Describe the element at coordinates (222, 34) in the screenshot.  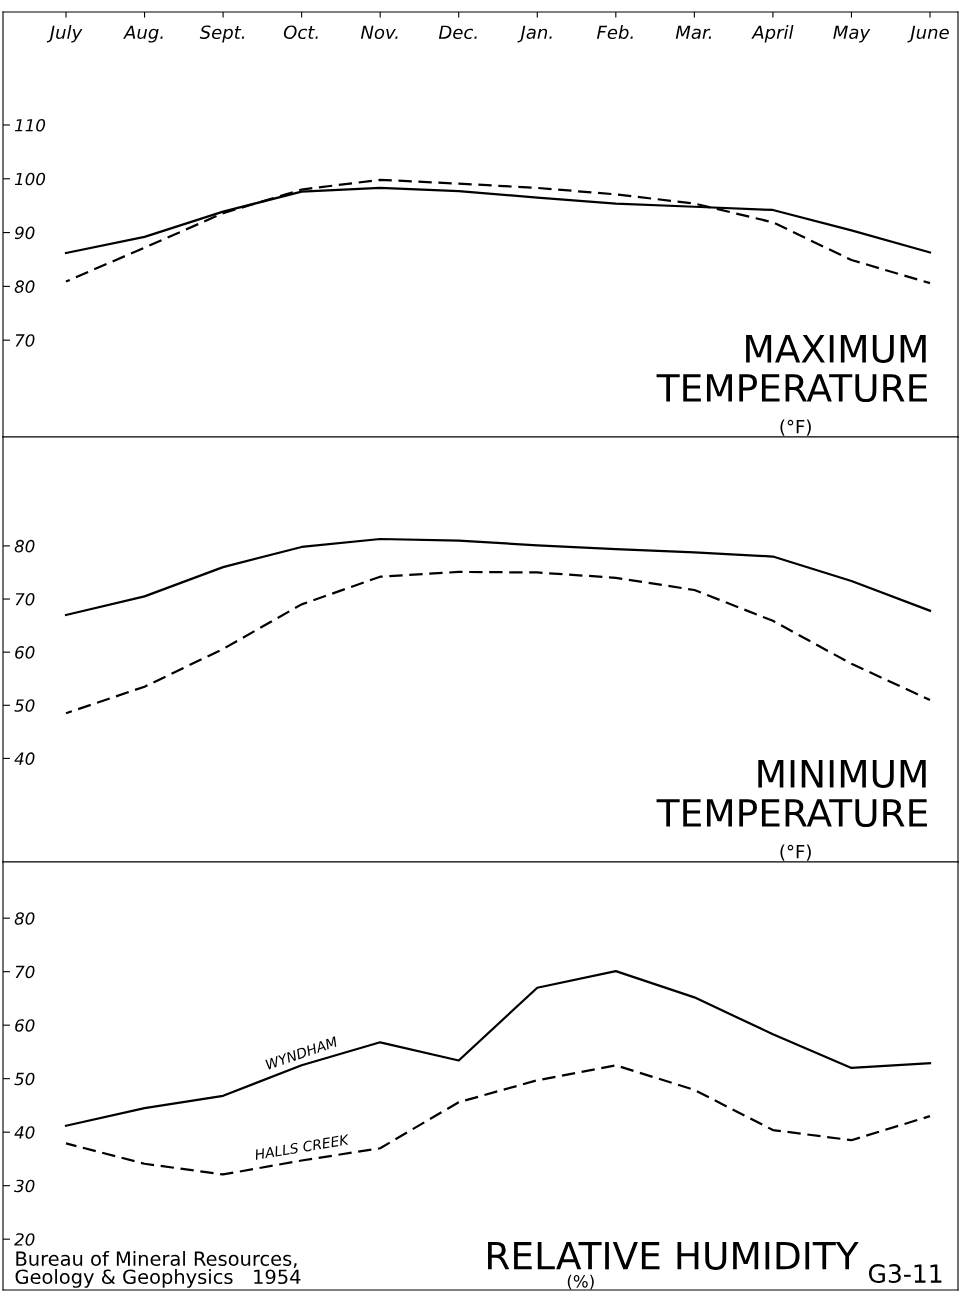
I see `x-tick-label: Sept.` at that location.